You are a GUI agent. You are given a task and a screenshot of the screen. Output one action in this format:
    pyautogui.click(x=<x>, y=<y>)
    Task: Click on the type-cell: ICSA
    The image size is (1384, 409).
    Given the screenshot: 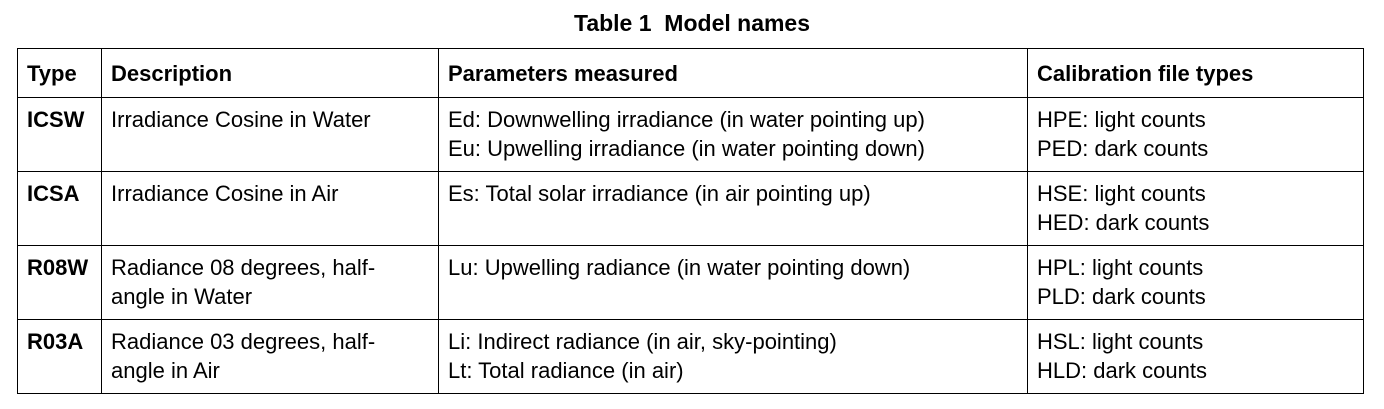 What is the action you would take?
    pyautogui.click(x=59, y=208)
    